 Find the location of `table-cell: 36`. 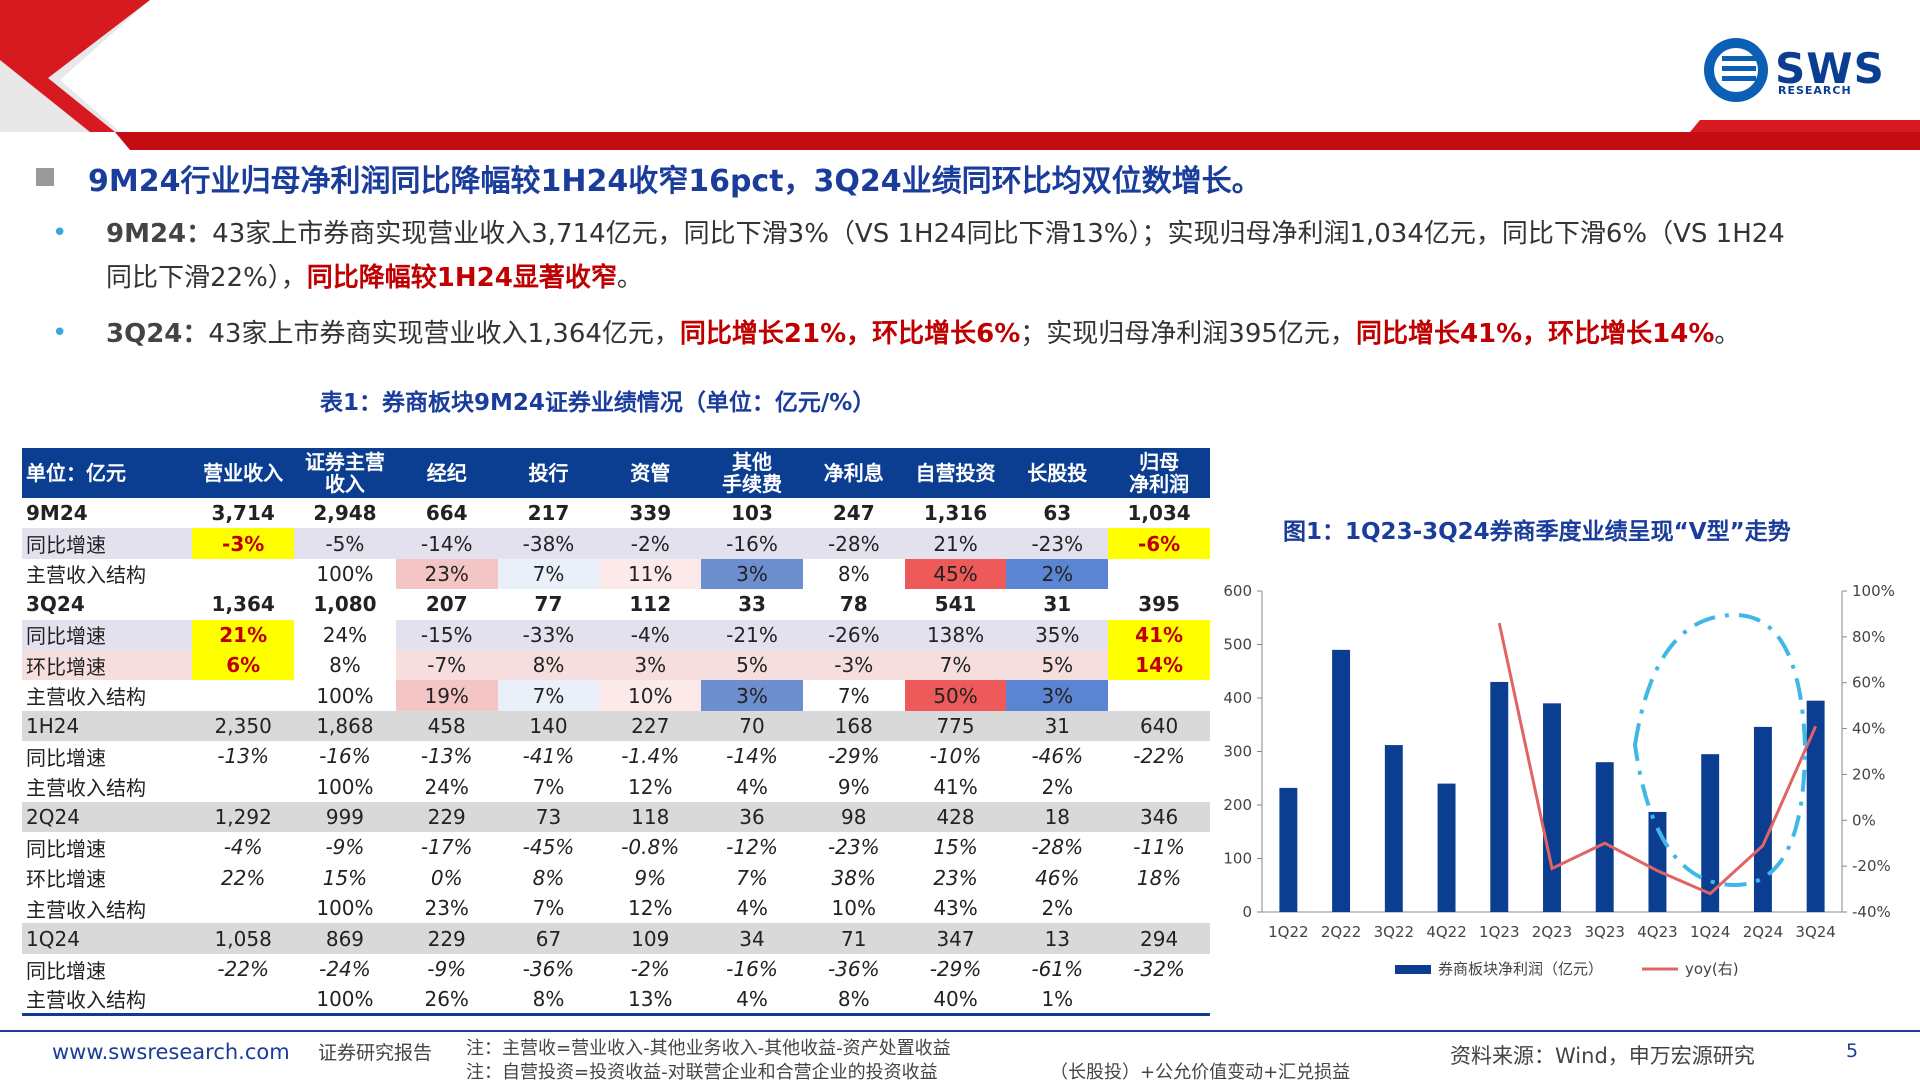

table-cell: 36 is located at coordinates (752, 817).